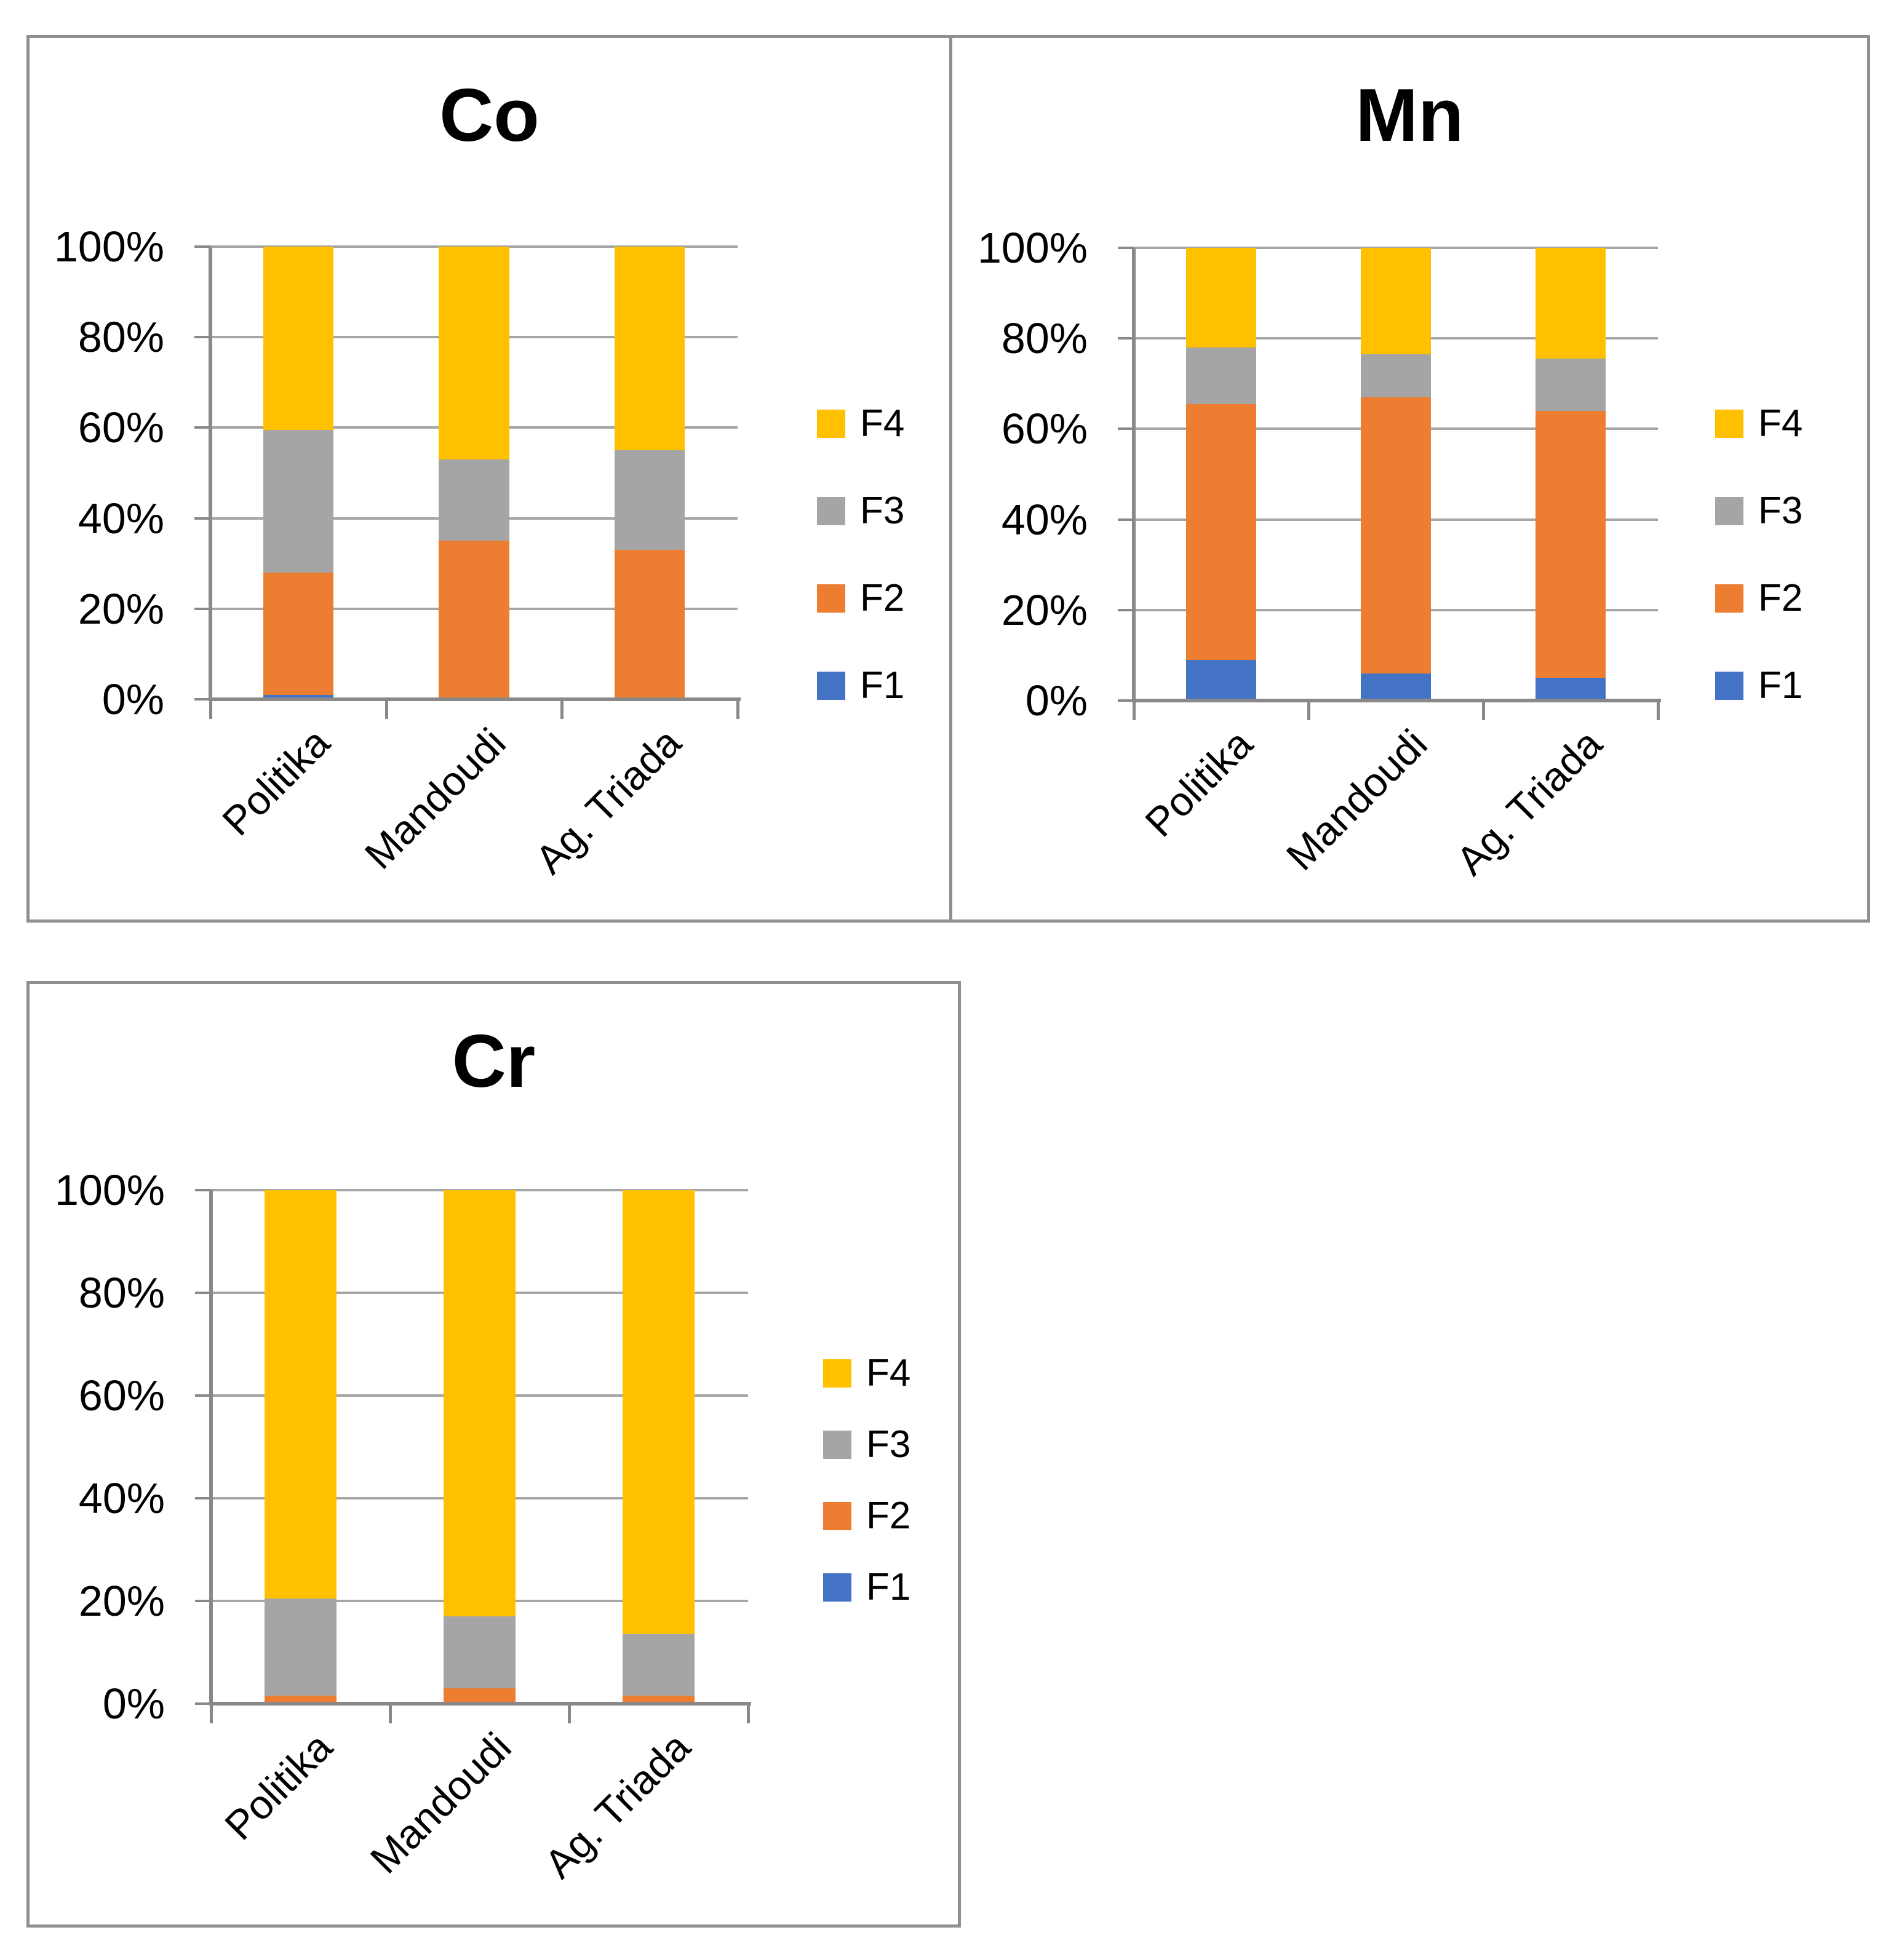 The height and width of the screenshot is (1954, 1904). What do you see at coordinates (494, 1061) in the screenshot?
I see `chart-title-cr: Cr` at bounding box center [494, 1061].